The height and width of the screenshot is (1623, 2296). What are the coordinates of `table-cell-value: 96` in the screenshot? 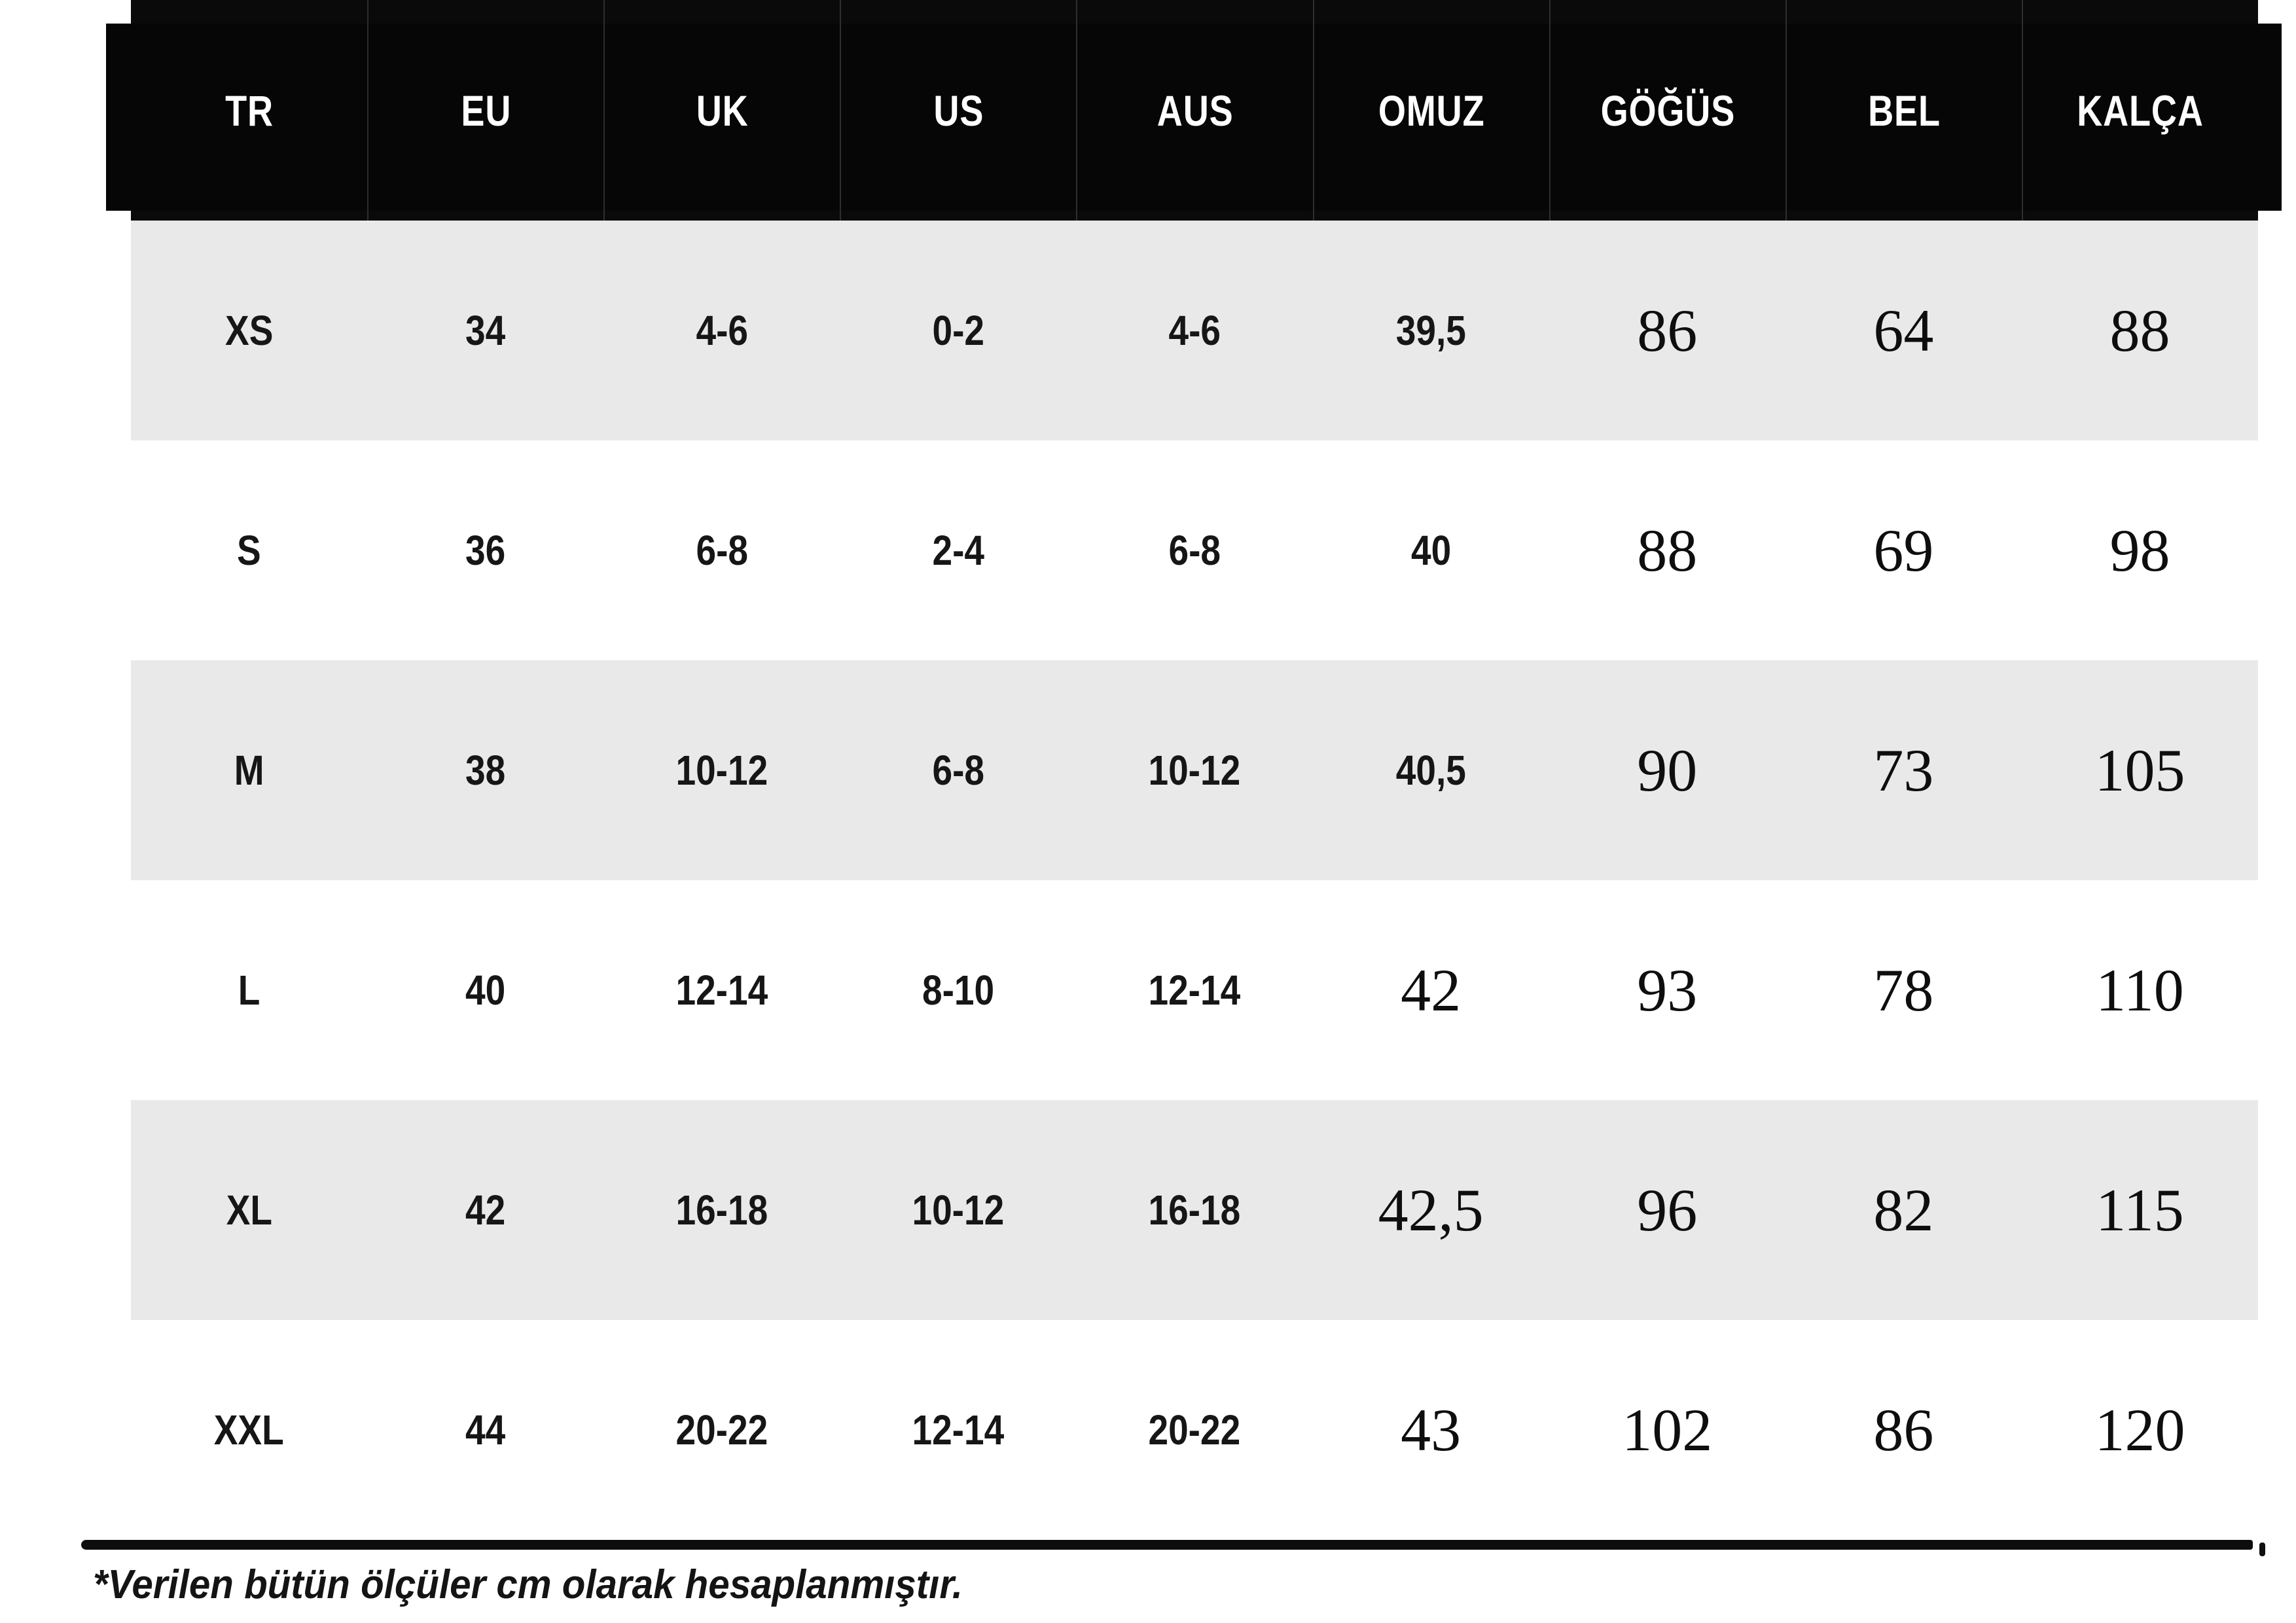 It's located at (1668, 1210).